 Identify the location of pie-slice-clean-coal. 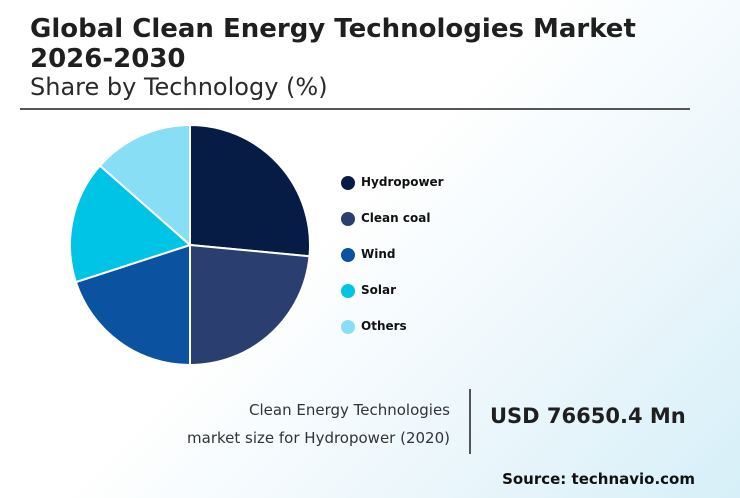
(250, 305).